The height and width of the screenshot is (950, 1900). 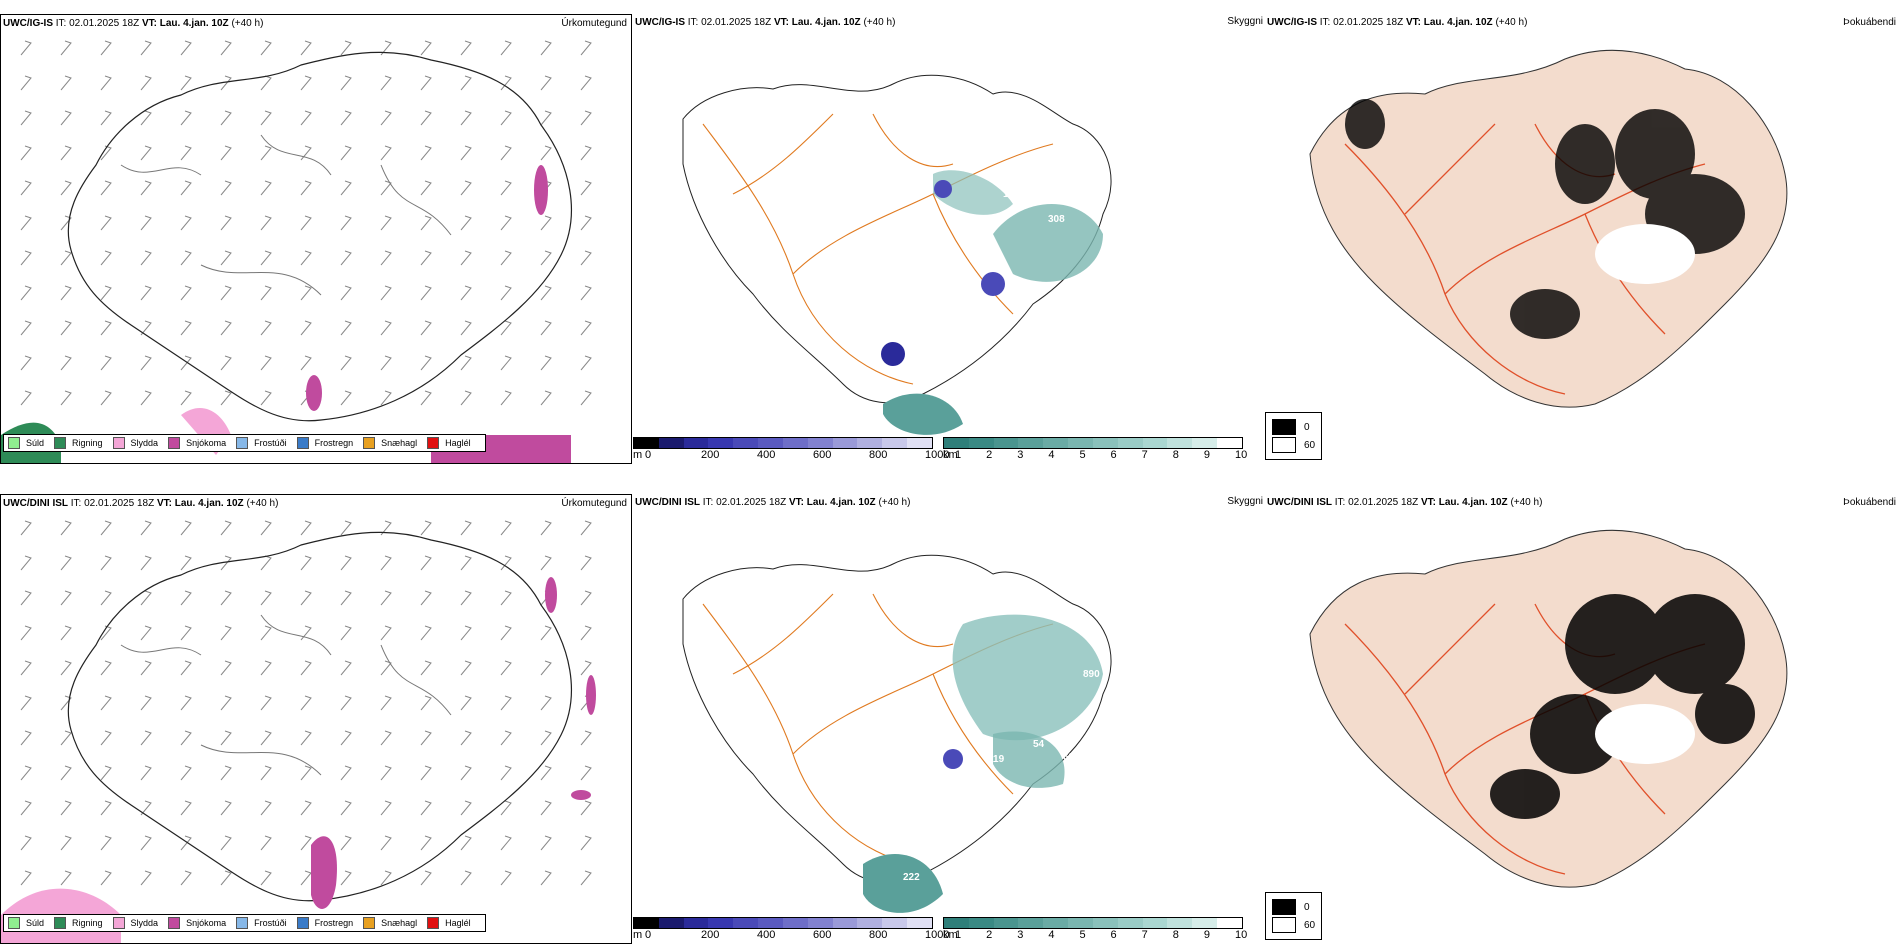 What do you see at coordinates (937, 935) in the screenshot?
I see `colorbar-tick: 1000` at bounding box center [937, 935].